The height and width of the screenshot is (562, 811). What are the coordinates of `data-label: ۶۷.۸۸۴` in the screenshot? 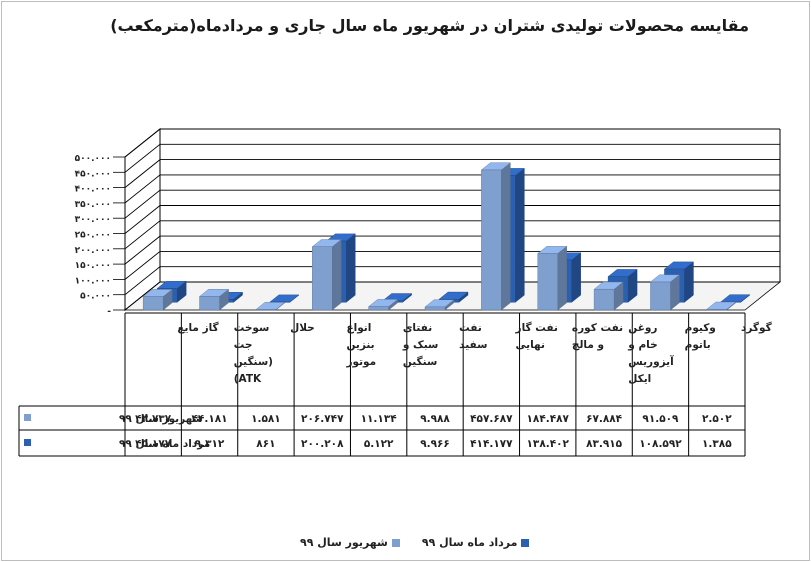 It's located at (604, 419).